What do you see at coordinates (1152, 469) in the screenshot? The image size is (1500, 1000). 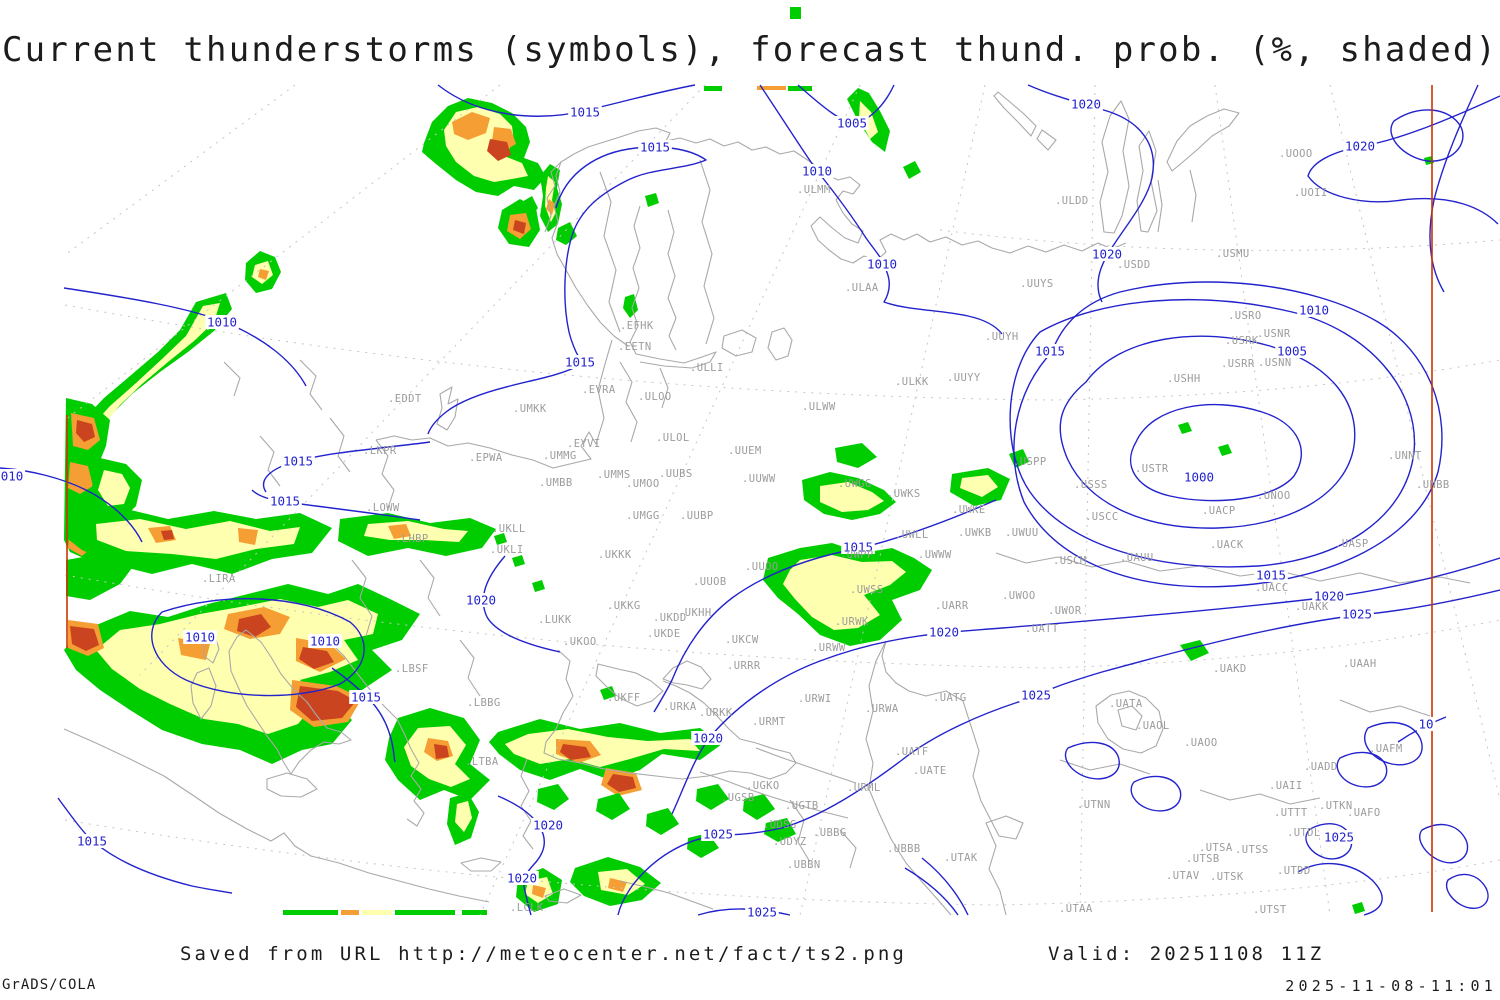 I see `station-label: .USTR` at bounding box center [1152, 469].